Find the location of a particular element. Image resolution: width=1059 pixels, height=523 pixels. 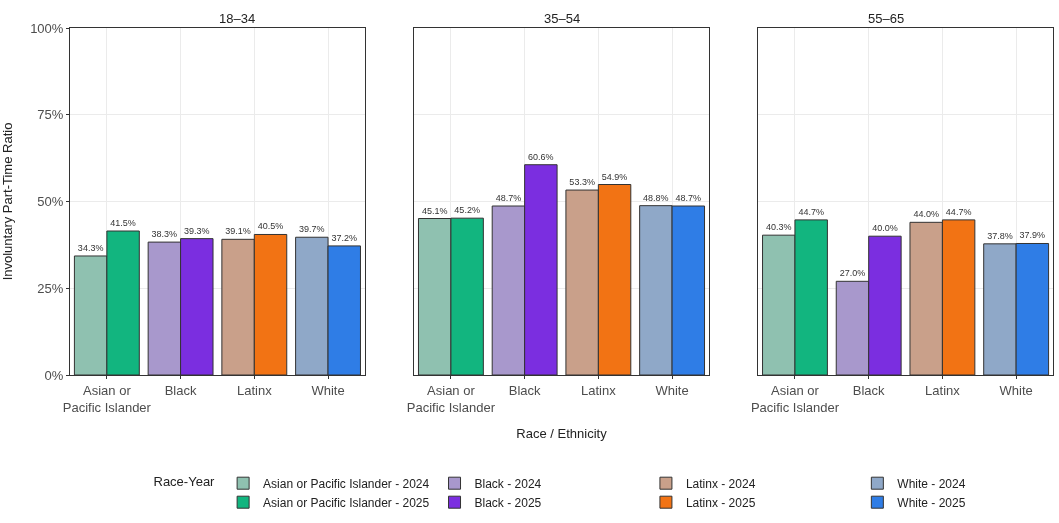

y-tick-label: 0% is located at coordinates (54, 375).